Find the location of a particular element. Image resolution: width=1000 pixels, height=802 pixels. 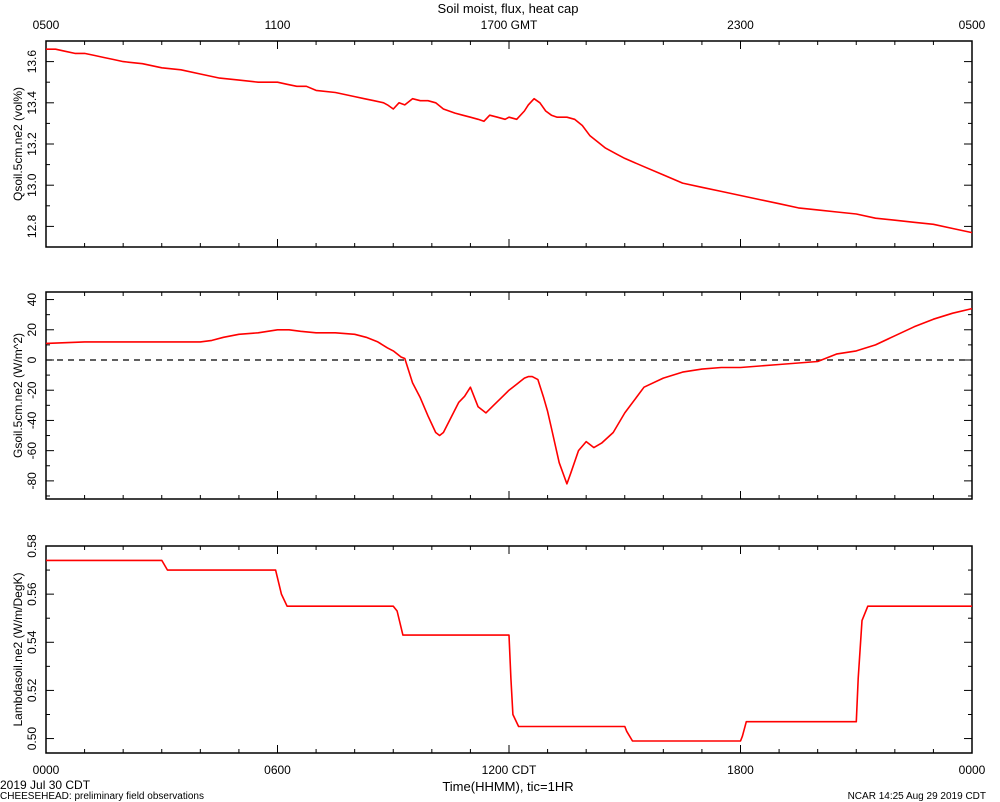

y-tick-label: -60 is located at coordinates (32, 451).